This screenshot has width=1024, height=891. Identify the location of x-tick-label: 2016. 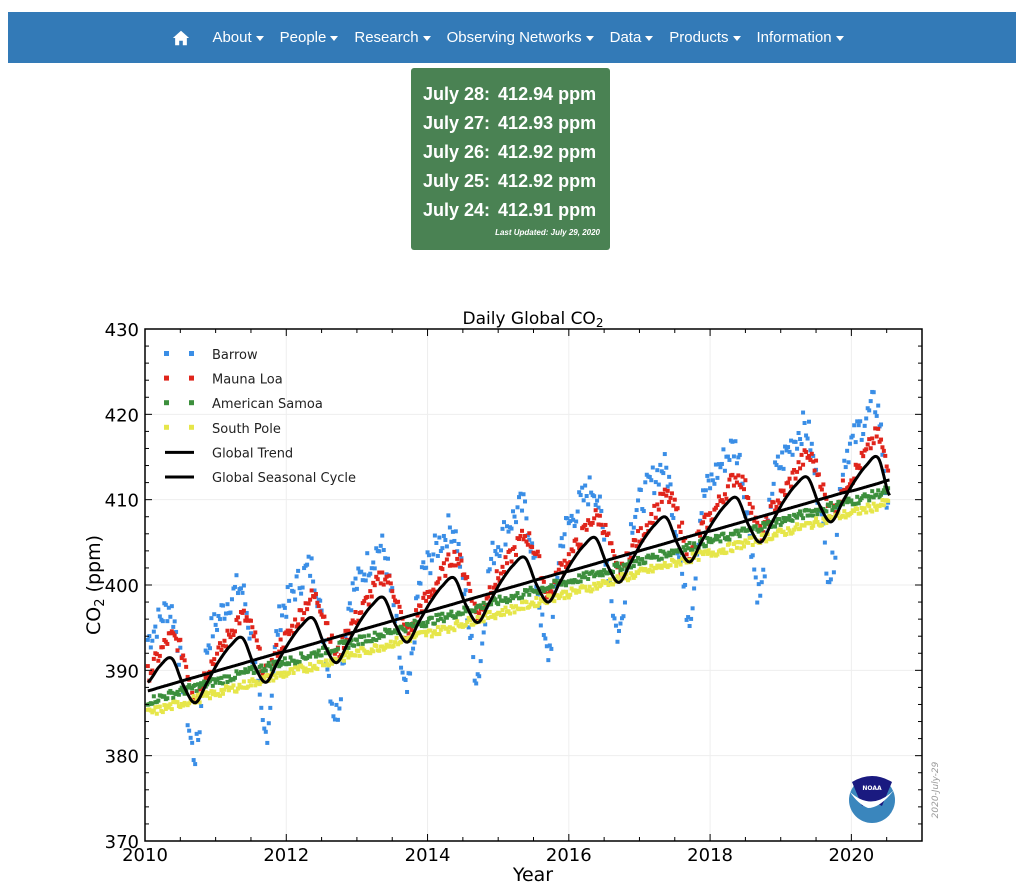
(569, 855).